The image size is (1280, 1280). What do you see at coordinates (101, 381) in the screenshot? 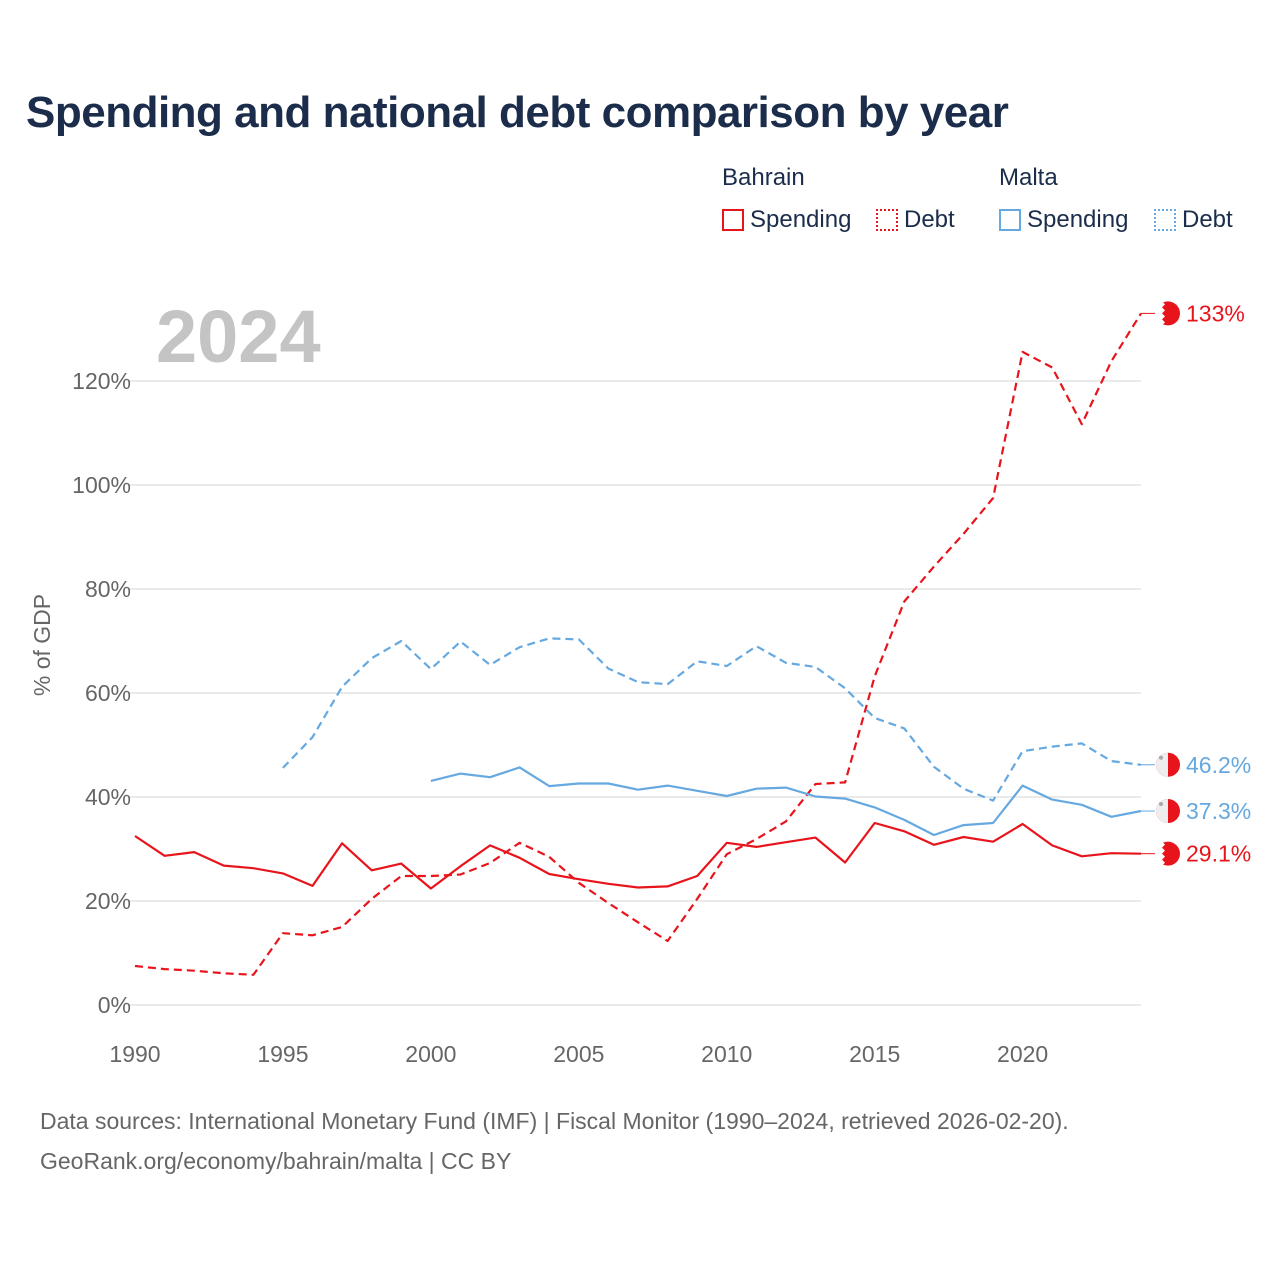
I see `y-tick-label: 120%` at bounding box center [101, 381].